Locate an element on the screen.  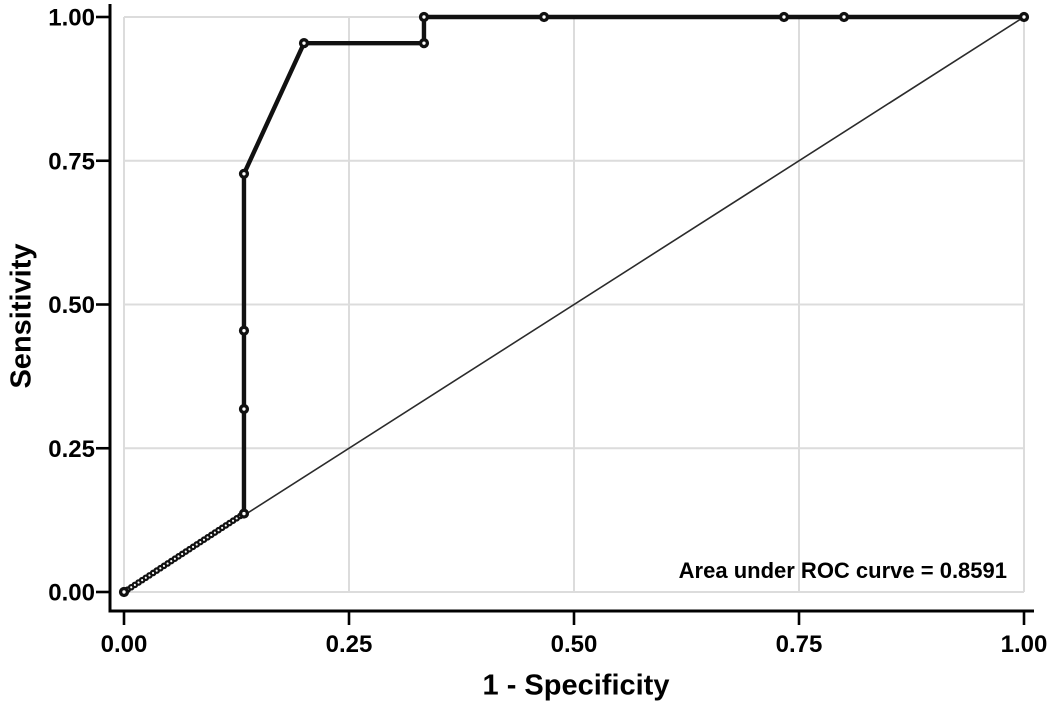
x-tick-label: 0.75 is located at coordinates (799, 644).